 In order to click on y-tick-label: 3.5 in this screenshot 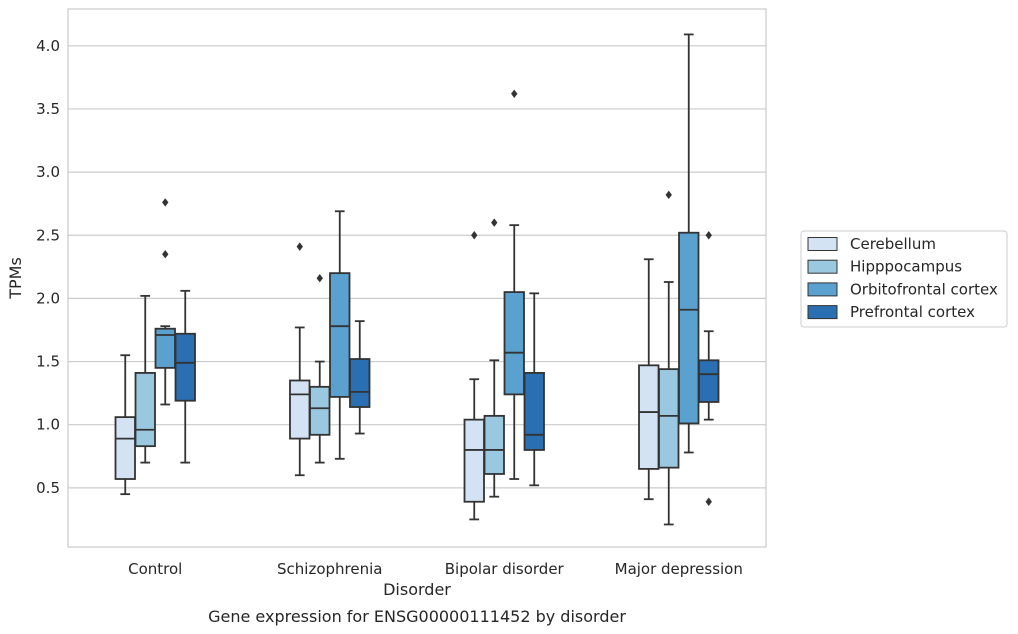, I will do `click(48, 109)`.